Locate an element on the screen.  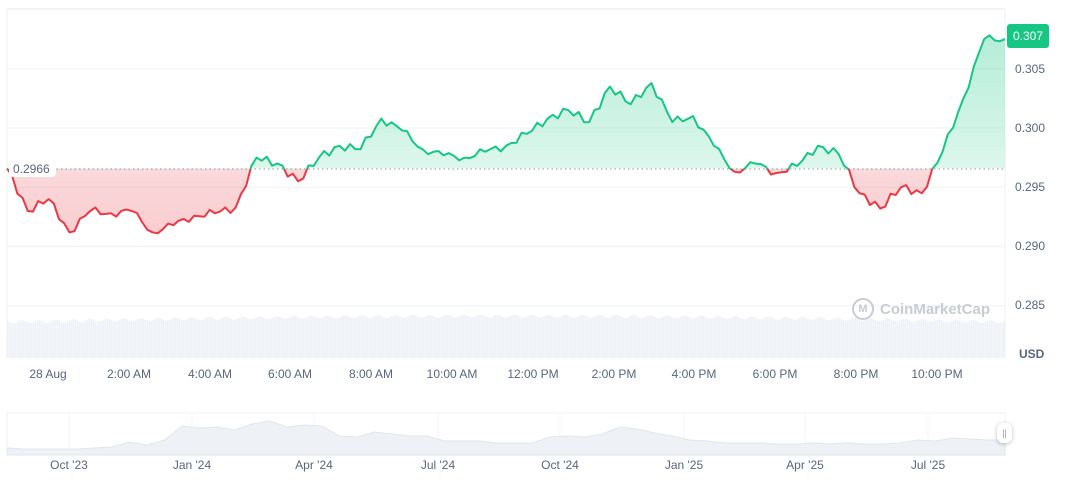
coinmarketcap-logo-icon: M is located at coordinates (863, 309).